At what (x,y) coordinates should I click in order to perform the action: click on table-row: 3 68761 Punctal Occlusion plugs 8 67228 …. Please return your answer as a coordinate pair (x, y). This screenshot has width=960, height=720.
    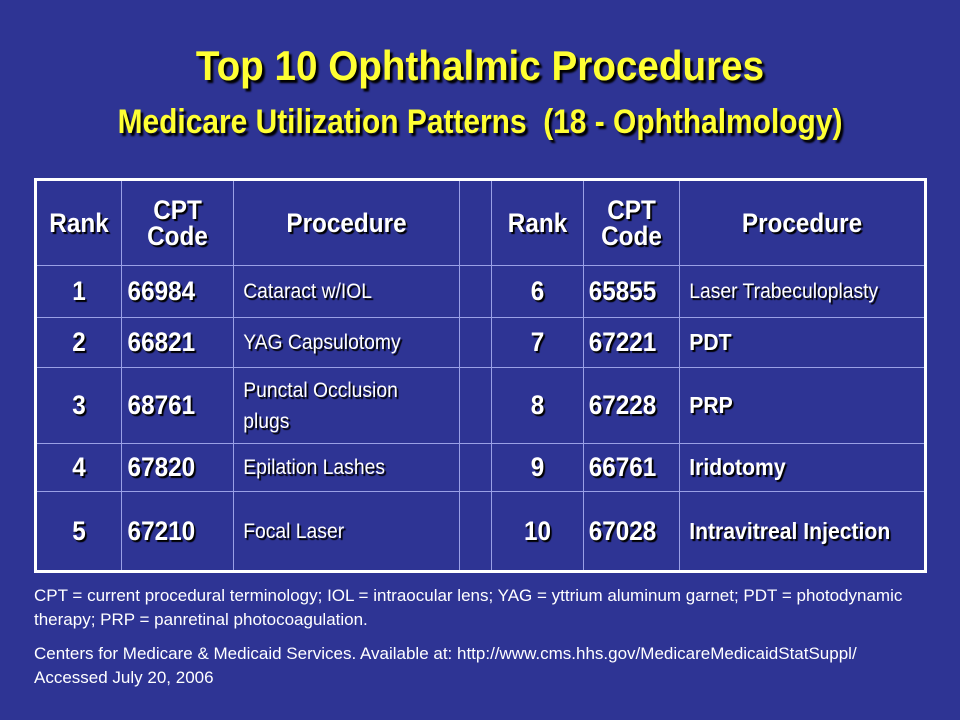
    Looking at the image, I should click on (480, 405).